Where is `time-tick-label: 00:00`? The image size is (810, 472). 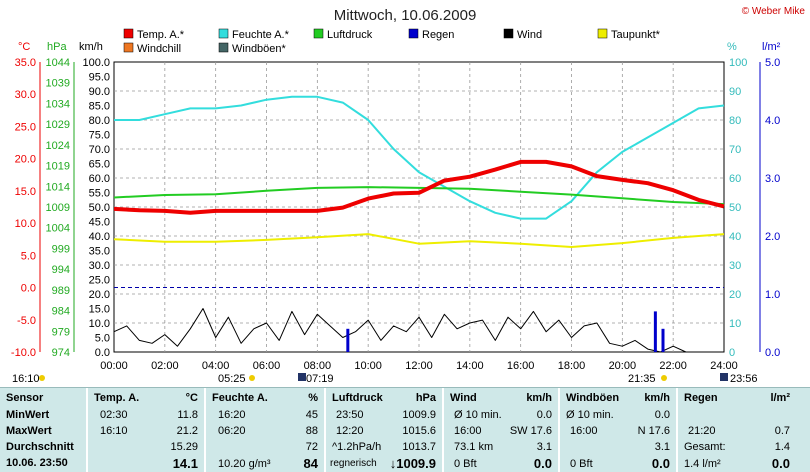 time-tick-label: 00:00 is located at coordinates (114, 366).